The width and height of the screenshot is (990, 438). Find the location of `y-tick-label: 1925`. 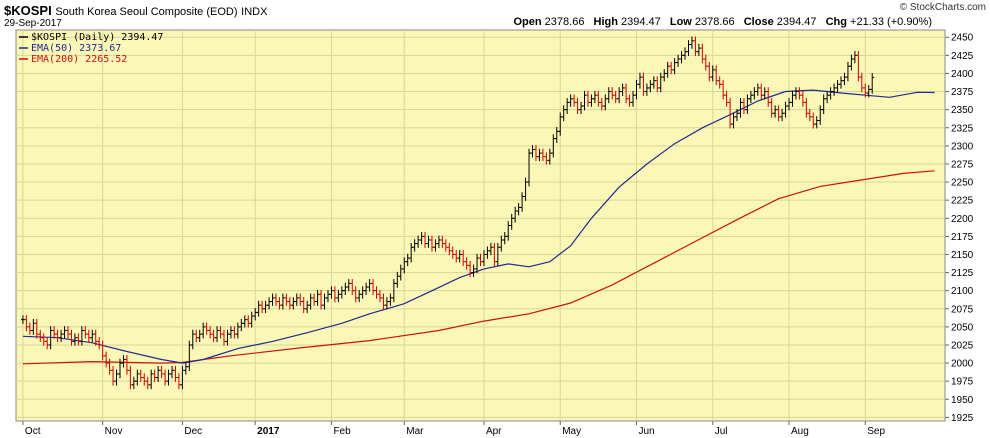

y-tick-label: 1925 is located at coordinates (962, 418).